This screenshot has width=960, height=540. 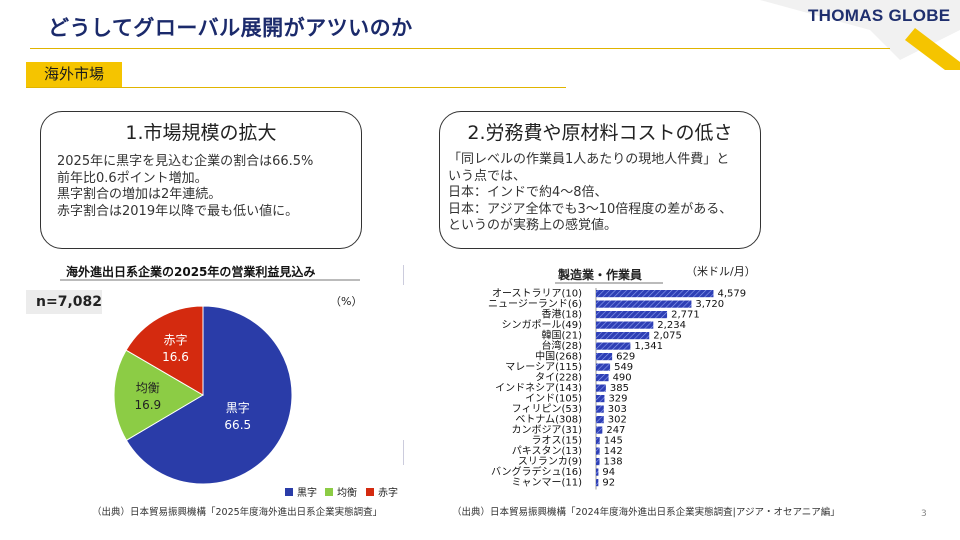 What do you see at coordinates (547, 409) in the screenshot?
I see `bar-category-label: フィリピン(53)` at bounding box center [547, 409].